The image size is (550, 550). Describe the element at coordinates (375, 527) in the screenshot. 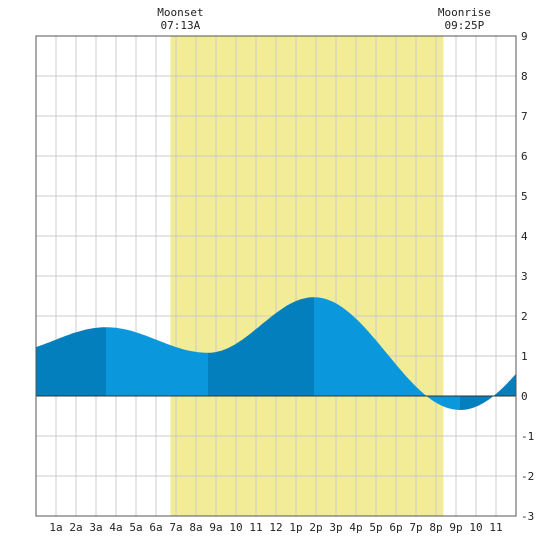

I see `x-tick-label: 5p` at that location.